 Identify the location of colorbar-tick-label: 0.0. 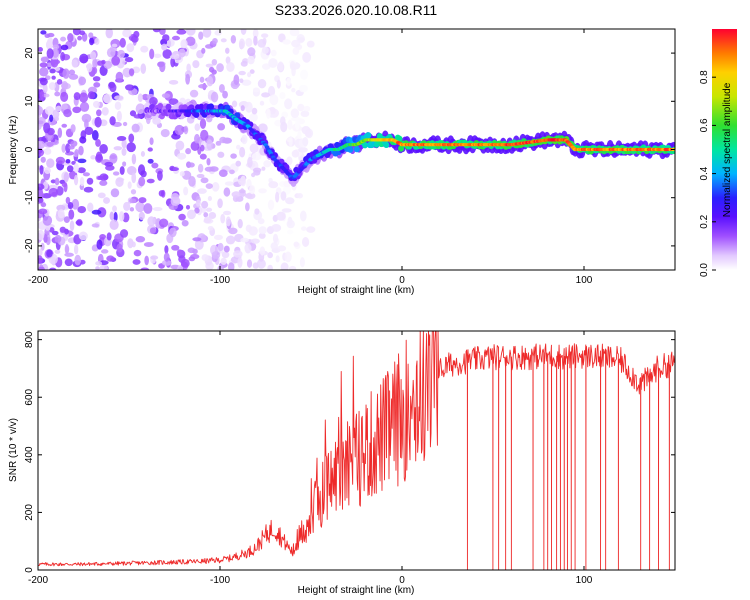
(704, 270).